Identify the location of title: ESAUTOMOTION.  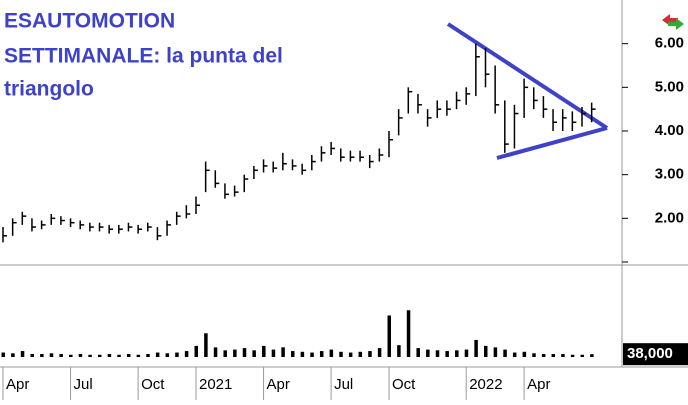
(89, 21).